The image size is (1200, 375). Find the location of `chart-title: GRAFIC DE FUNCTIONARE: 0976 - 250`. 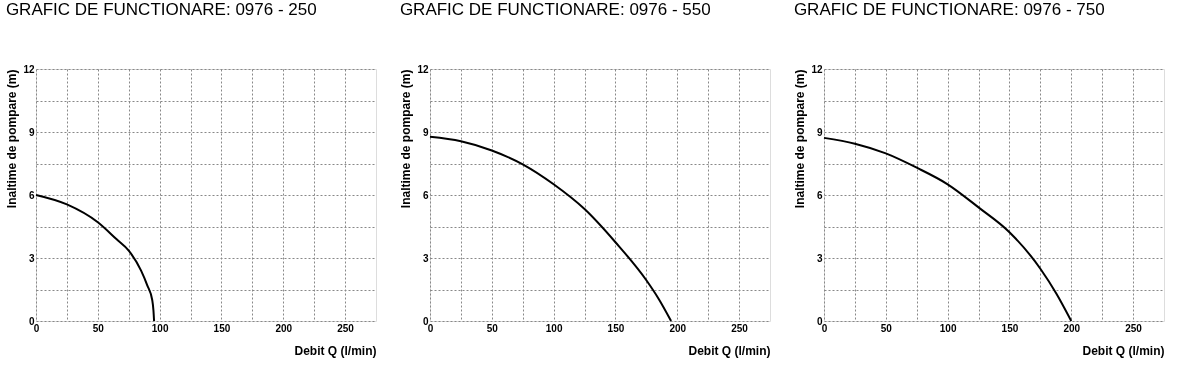

chart-title: GRAFIC DE FUNCTIONARE: 0976 - 250 is located at coordinates (161, 9).